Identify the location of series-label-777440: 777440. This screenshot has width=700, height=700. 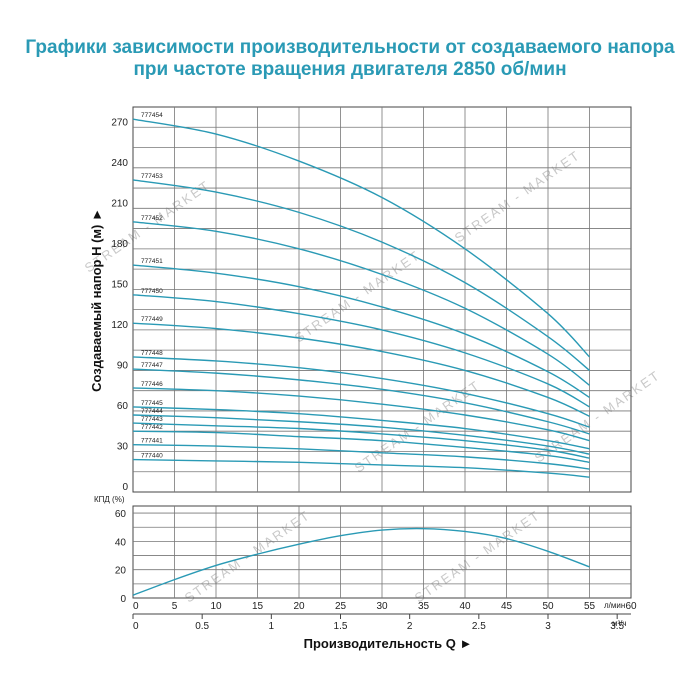
(152, 456).